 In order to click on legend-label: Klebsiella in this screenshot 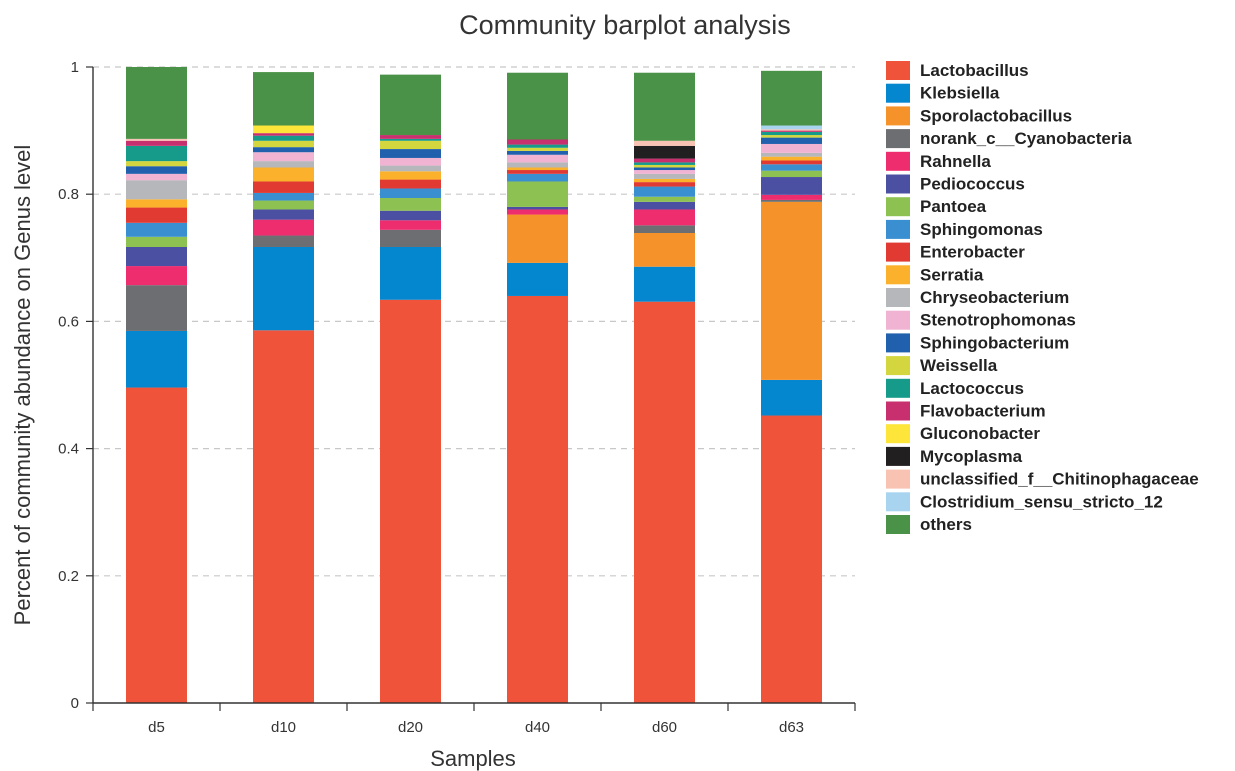, I will do `click(960, 93)`.